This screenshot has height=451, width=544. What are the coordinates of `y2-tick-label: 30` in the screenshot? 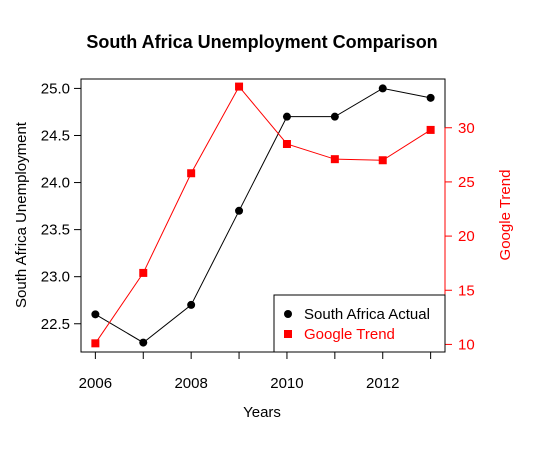 It's located at (466, 128).